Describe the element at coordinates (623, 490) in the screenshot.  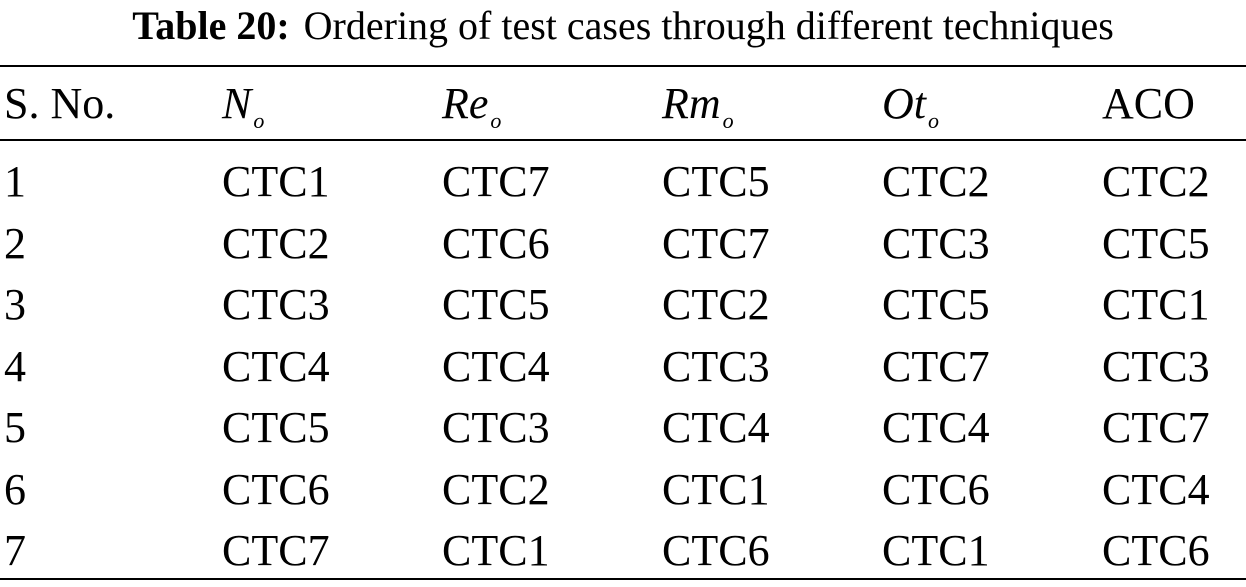
I see `table-row: 6 CTC6 CTC2 CTC1 CTC6 CTC4` at that location.